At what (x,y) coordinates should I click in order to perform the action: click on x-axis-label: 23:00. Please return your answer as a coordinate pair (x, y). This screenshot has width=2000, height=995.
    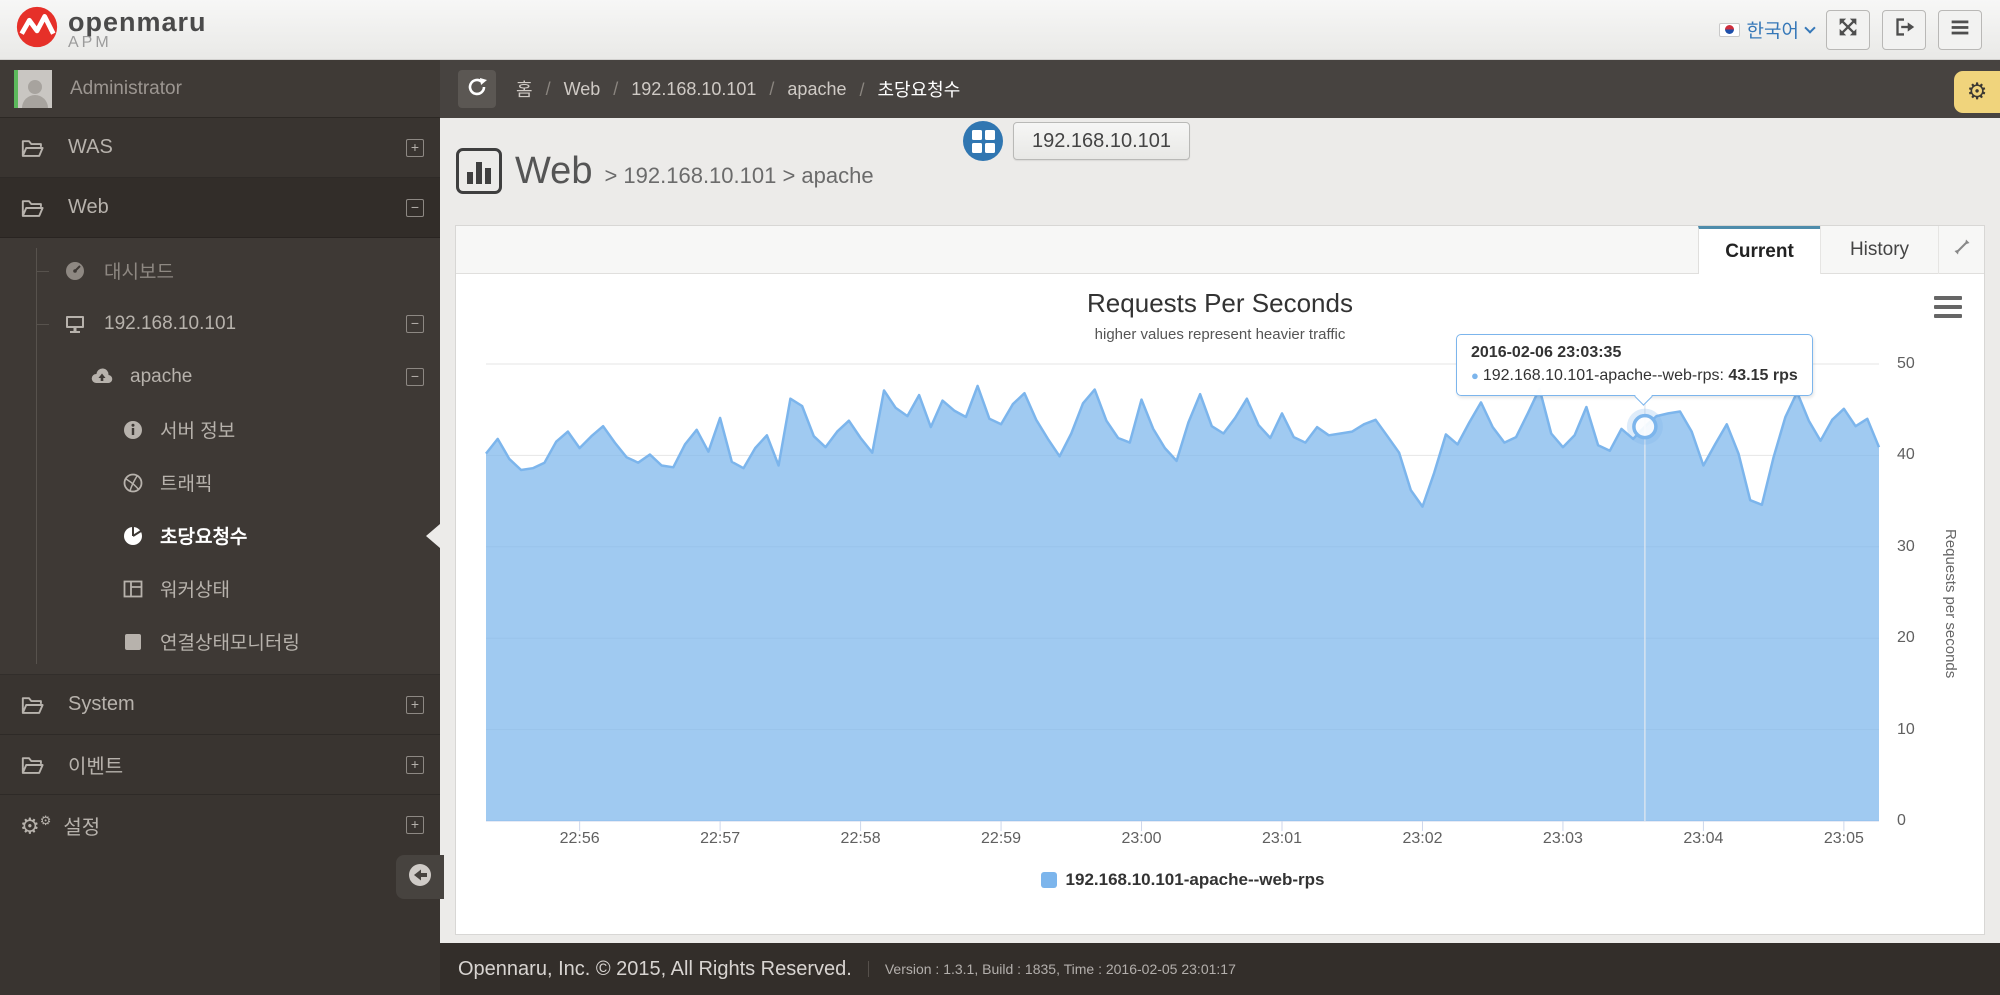
    Looking at the image, I should click on (1141, 838).